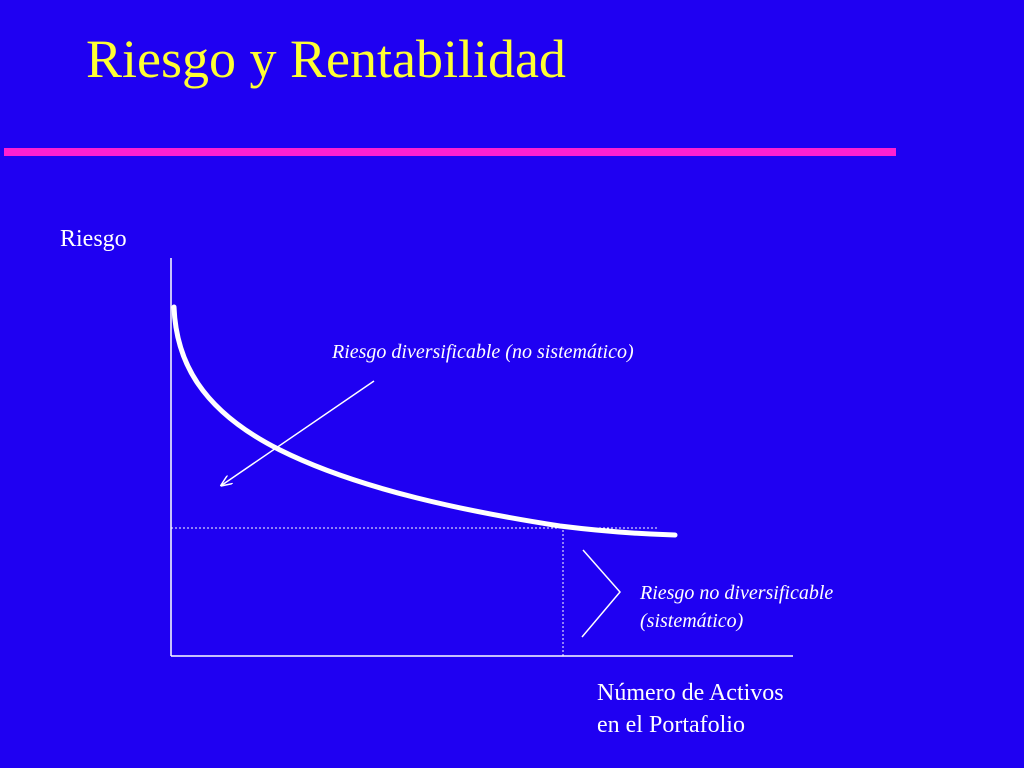 This screenshot has width=1024, height=768. Describe the element at coordinates (93, 239) in the screenshot. I see `y-axis-label: Riesgo` at that location.